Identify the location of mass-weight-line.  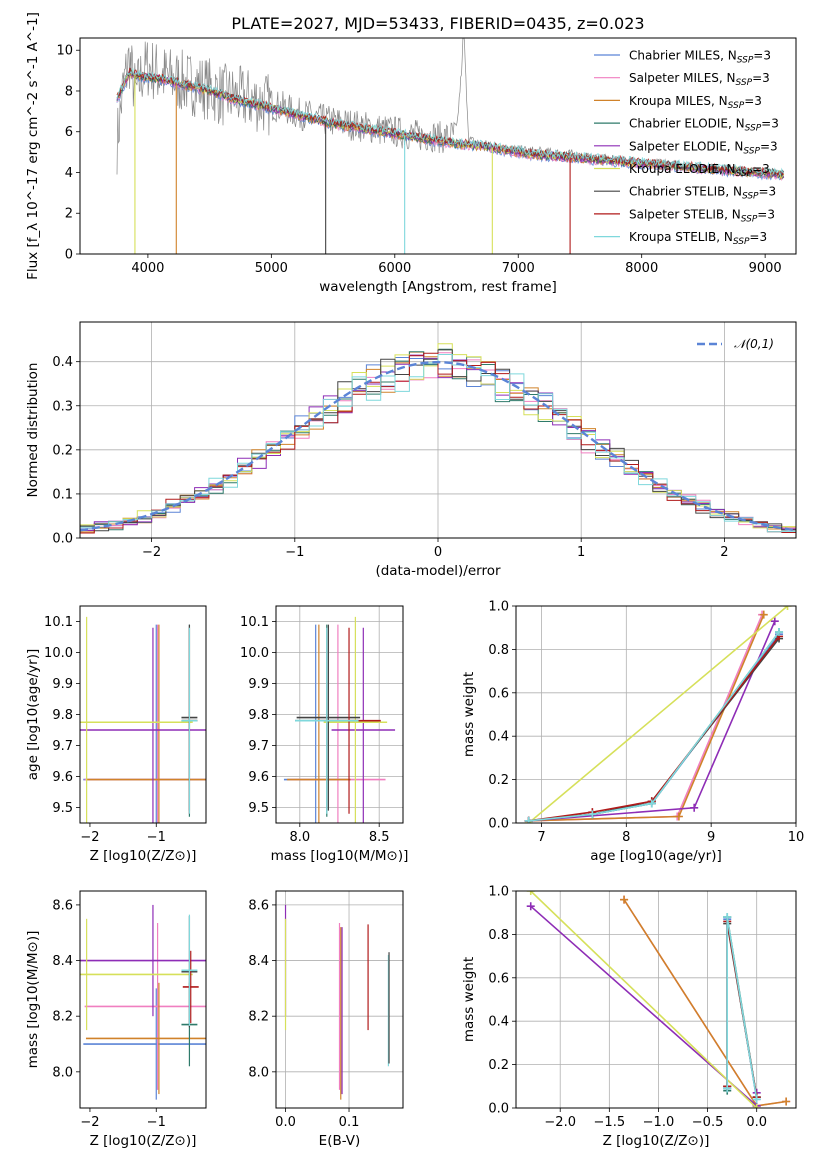
(658, 714).